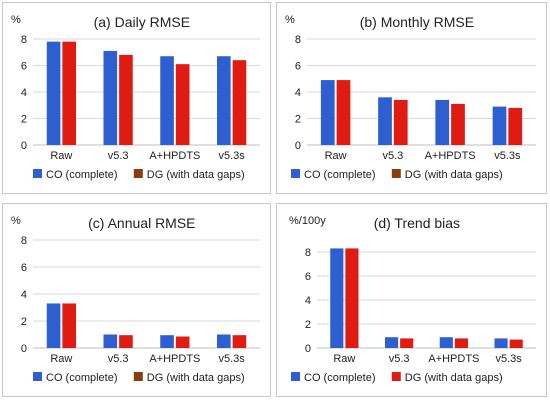 Image resolution: width=550 pixels, height=401 pixels. What do you see at coordinates (417, 22) in the screenshot?
I see `chart-title: (b) Monthly RMSE` at bounding box center [417, 22].